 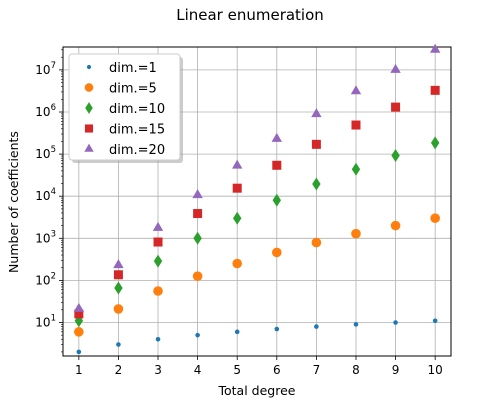 What do you see at coordinates (45, 111) in the screenshot?
I see `y-tick-label: 10⁶` at bounding box center [45, 111].